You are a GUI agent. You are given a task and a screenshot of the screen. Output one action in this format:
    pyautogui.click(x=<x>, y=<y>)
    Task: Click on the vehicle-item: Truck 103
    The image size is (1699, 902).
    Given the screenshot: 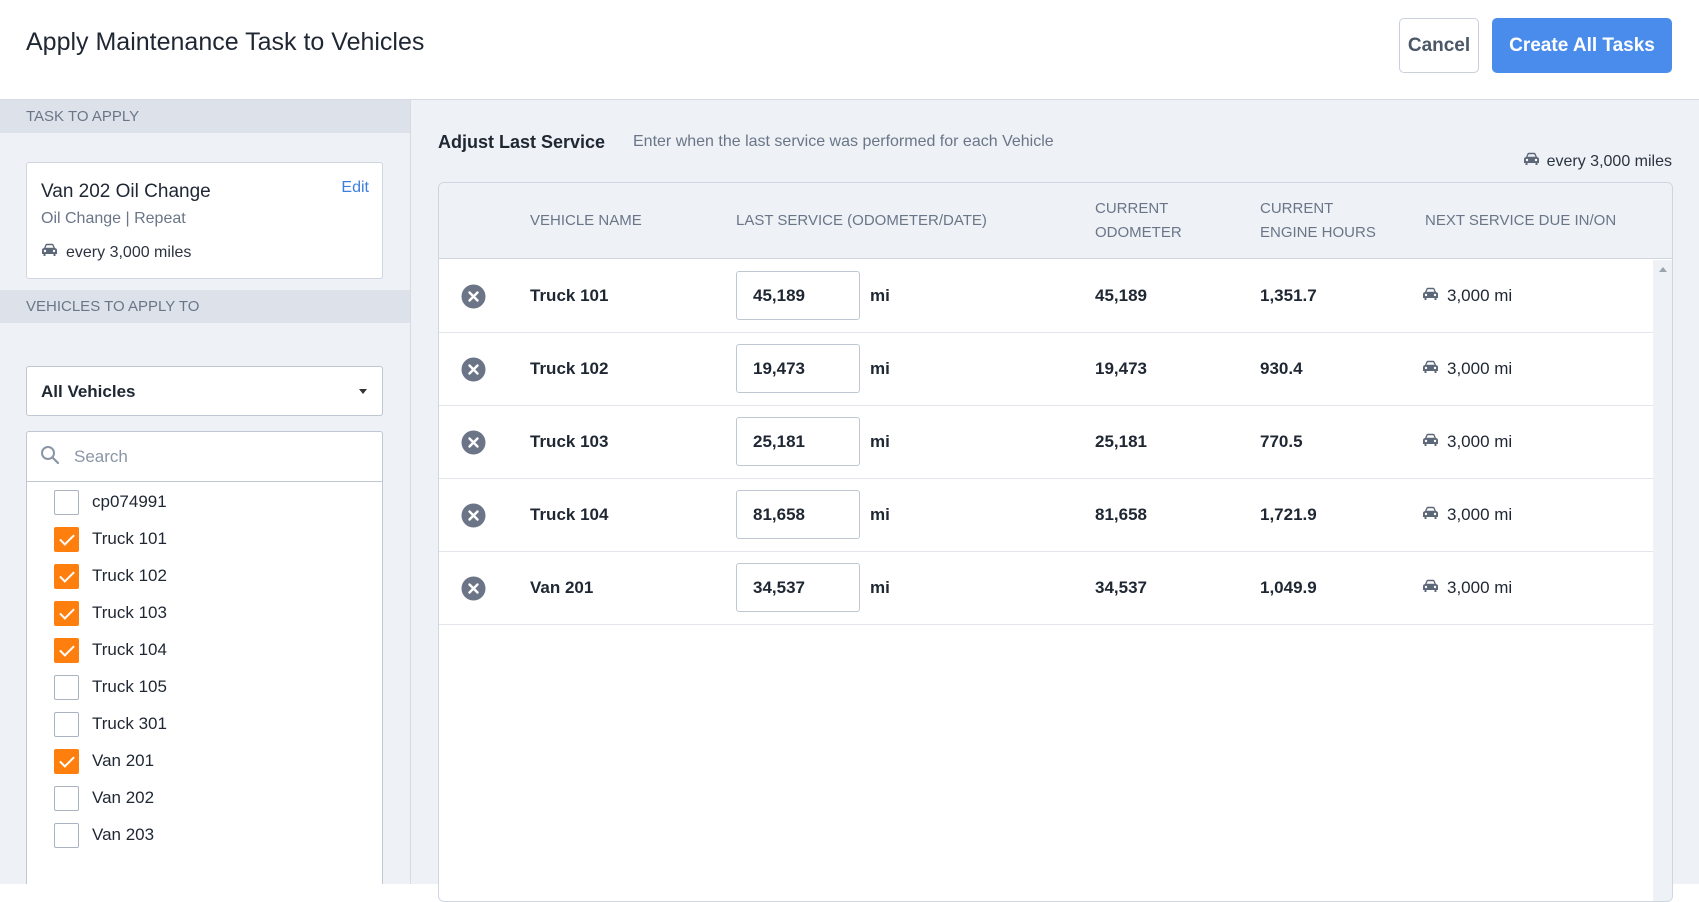 What is the action you would take?
    pyautogui.click(x=110, y=613)
    